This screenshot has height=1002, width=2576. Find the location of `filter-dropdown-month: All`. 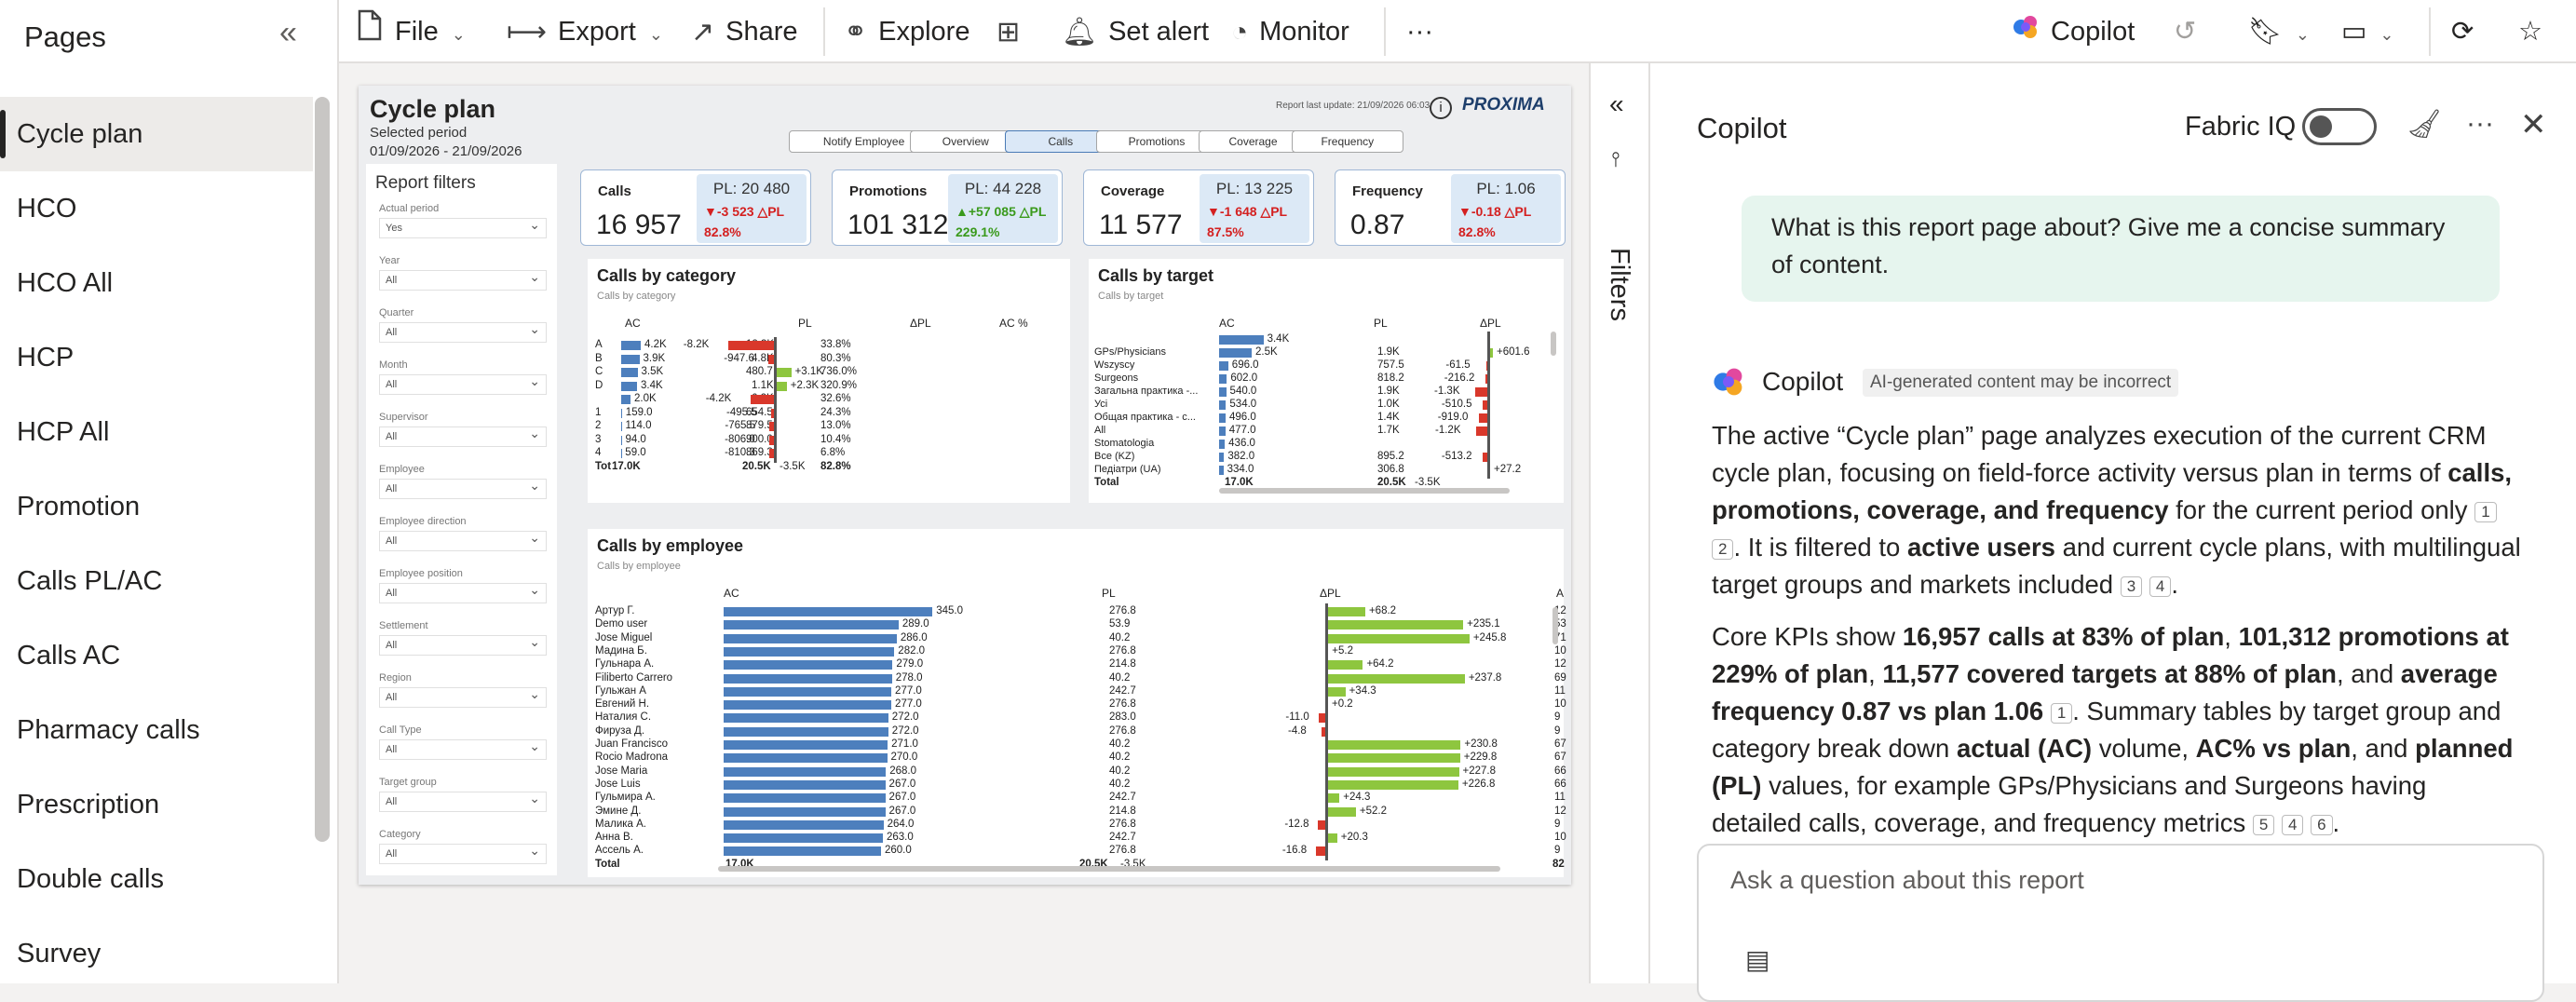

filter-dropdown-month: All is located at coordinates (463, 384).